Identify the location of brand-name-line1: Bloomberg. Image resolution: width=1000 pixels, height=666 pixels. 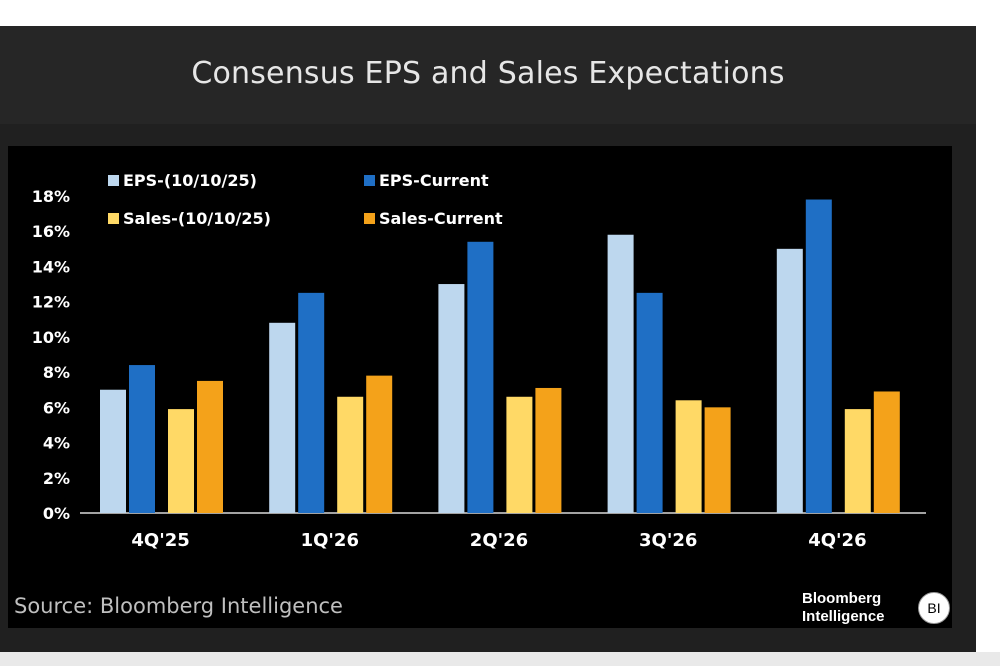
(842, 598).